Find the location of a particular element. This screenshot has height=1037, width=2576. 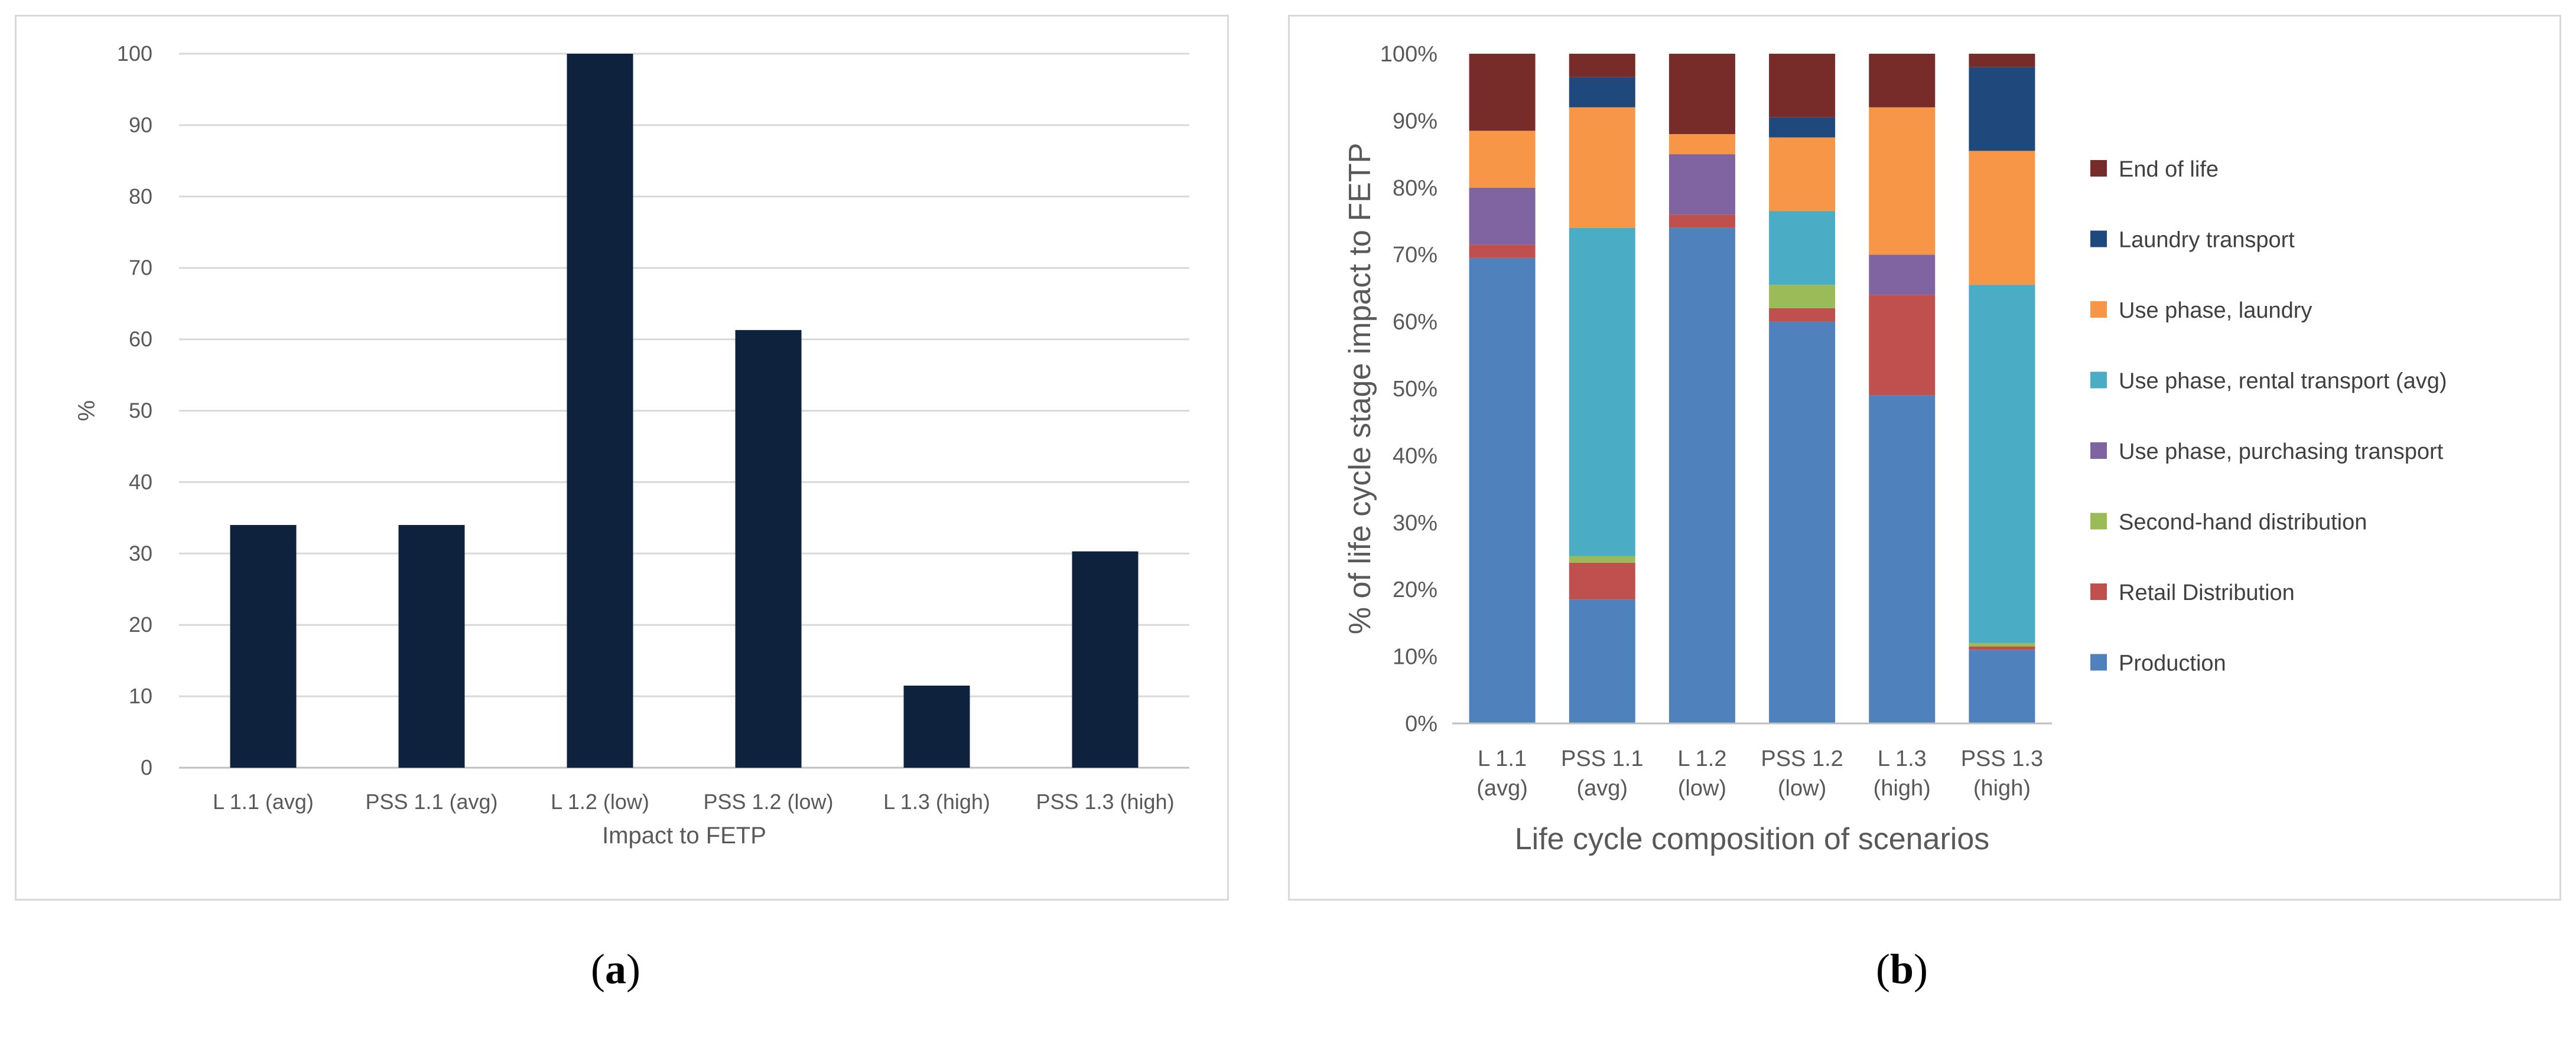

legend-label: Use phase, purchasing transport is located at coordinates (2282, 452).